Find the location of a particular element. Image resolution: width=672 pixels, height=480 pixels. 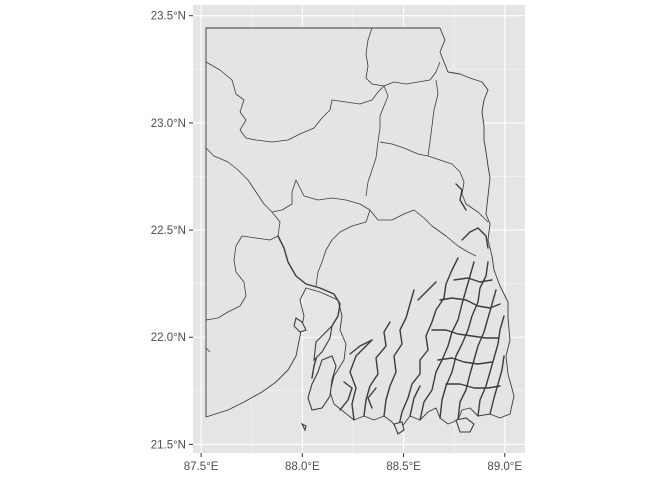

y-tick-label: 23.5°N is located at coordinates (168, 17).